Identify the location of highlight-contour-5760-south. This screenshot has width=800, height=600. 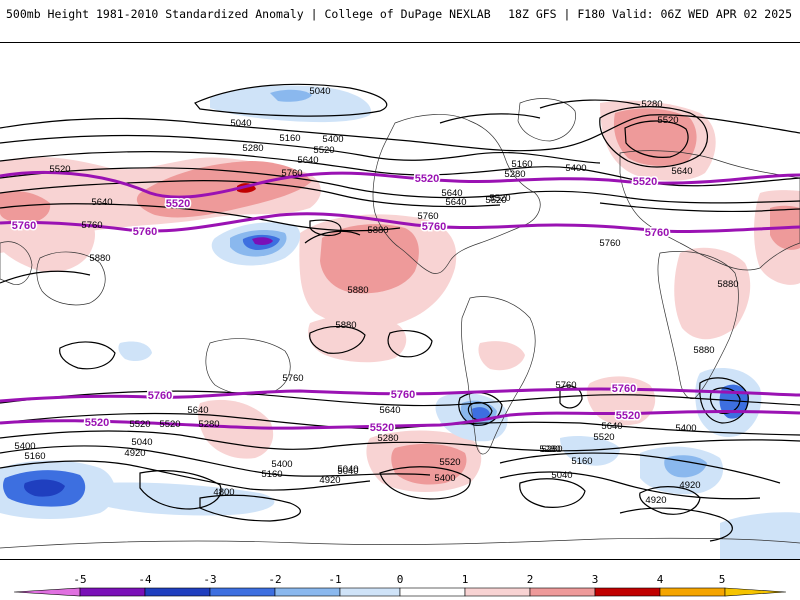
(400, 395).